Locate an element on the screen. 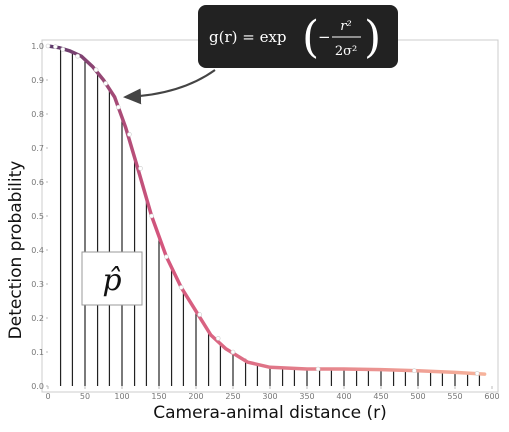  y-tick-label: 0.0 is located at coordinates (37, 386).